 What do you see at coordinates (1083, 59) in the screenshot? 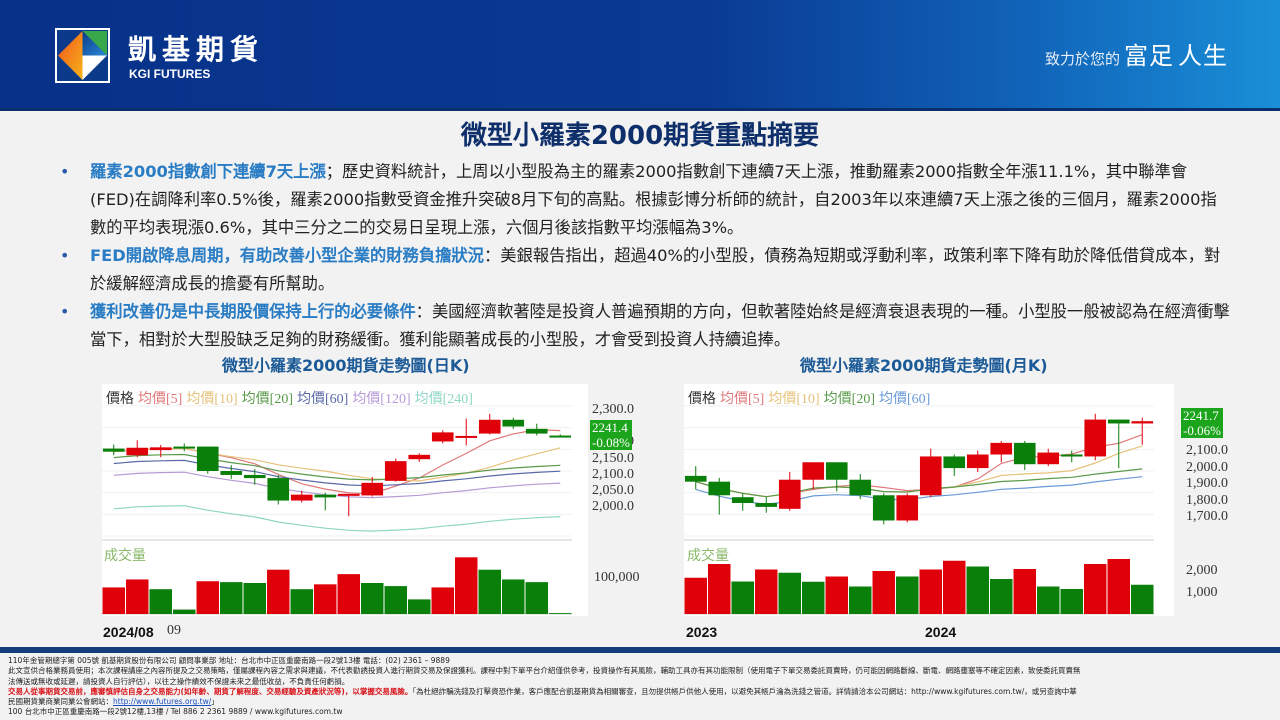
I see `slogan-prefix: 致力於您的` at bounding box center [1083, 59].